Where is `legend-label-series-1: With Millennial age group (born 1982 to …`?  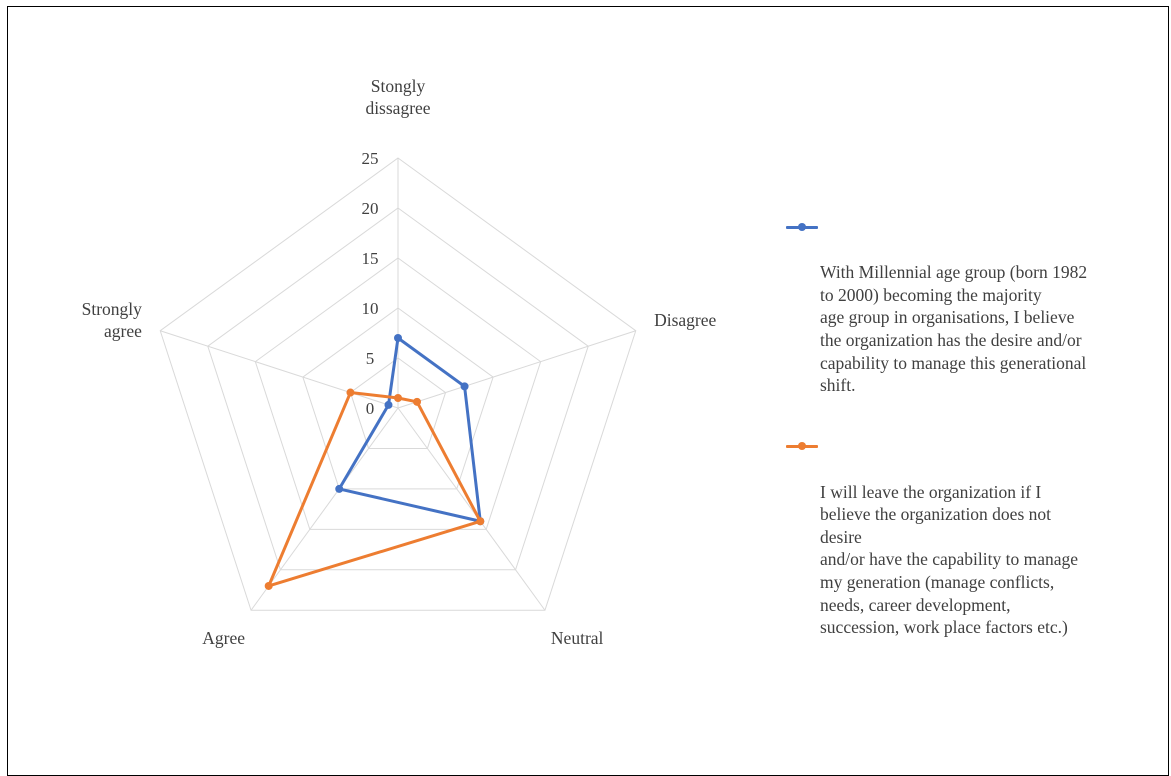
legend-label-series-1: With Millennial age group (born 1982 to … is located at coordinates (954, 329).